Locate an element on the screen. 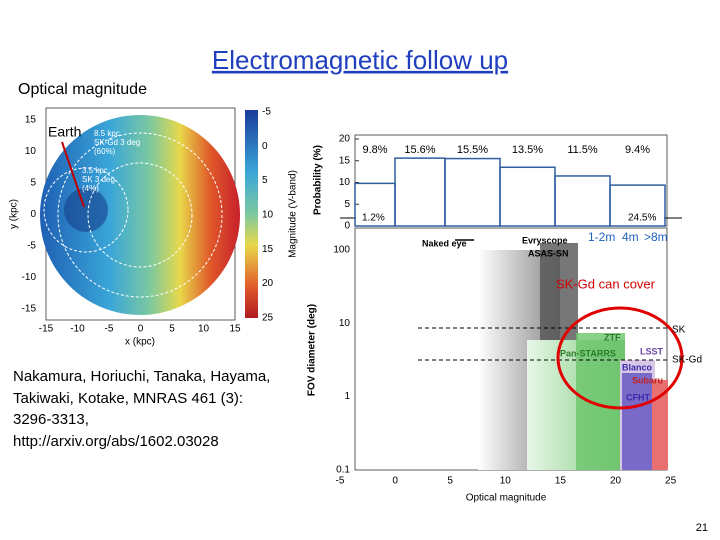 Image resolution: width=720 pixels, height=540 pixels. blanco-region is located at coordinates (637, 421).